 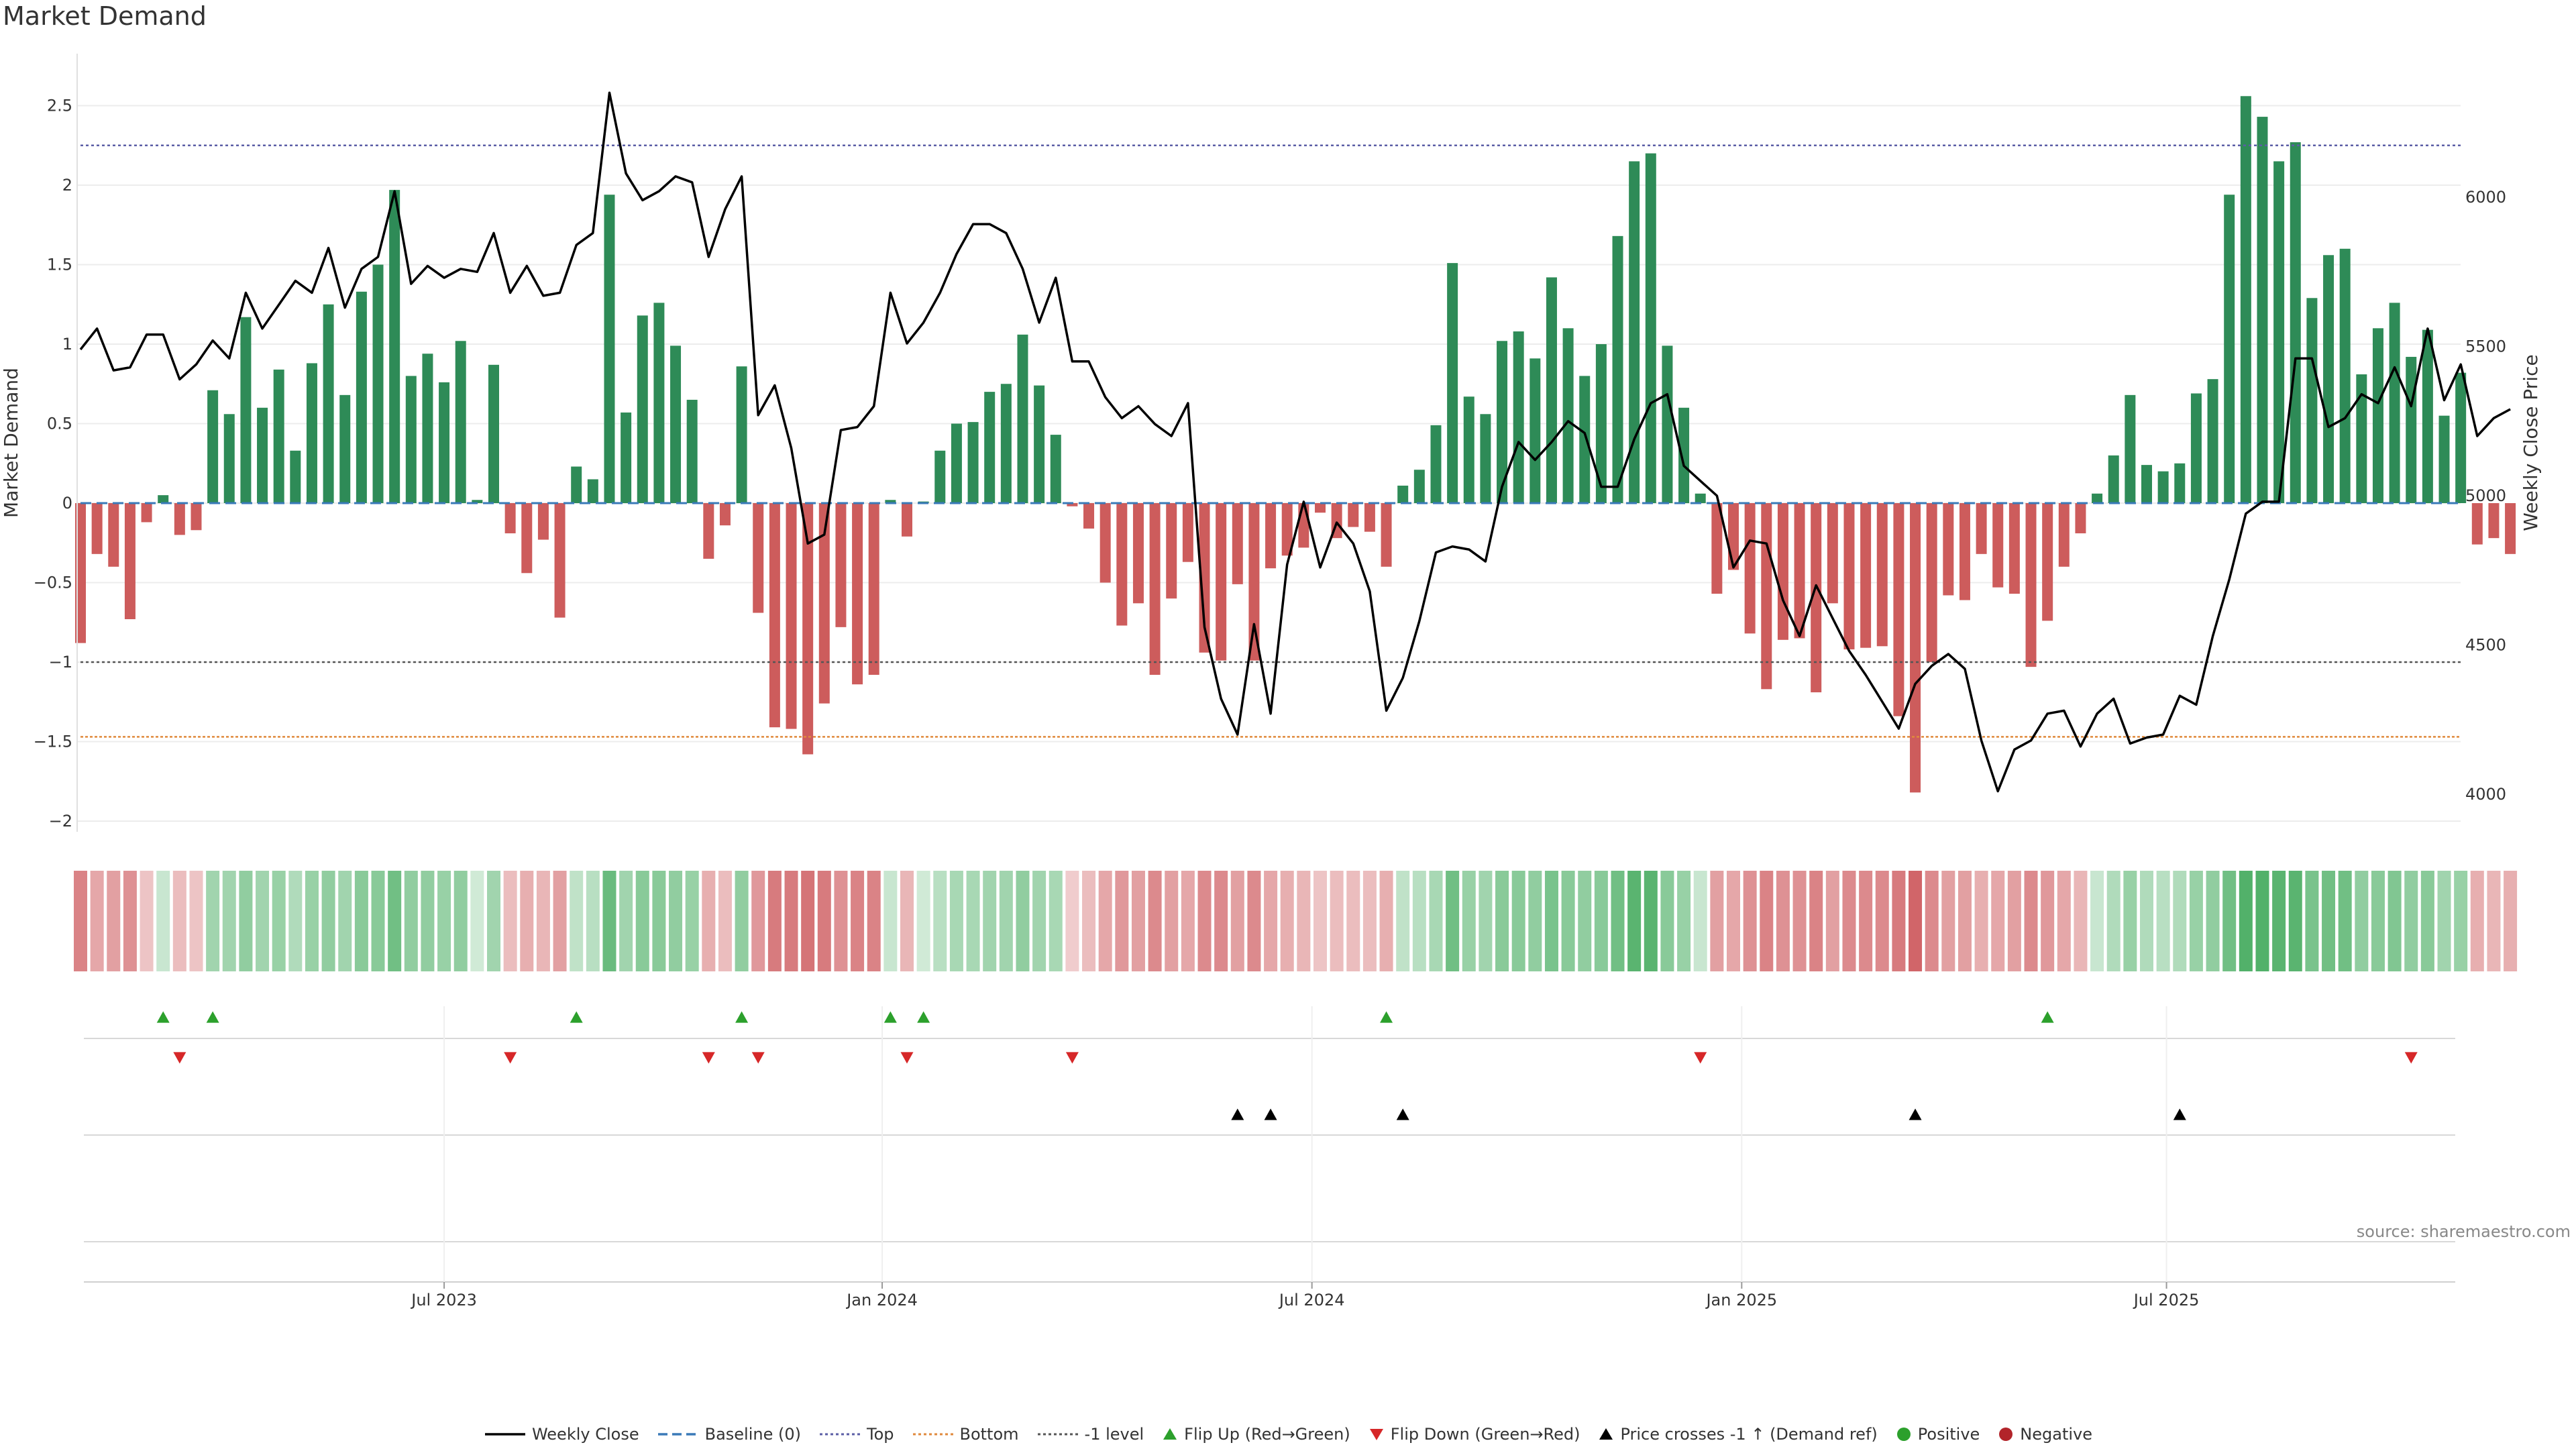 I want to click on legend-item-negative: Negative, so click(x=2044, y=1434).